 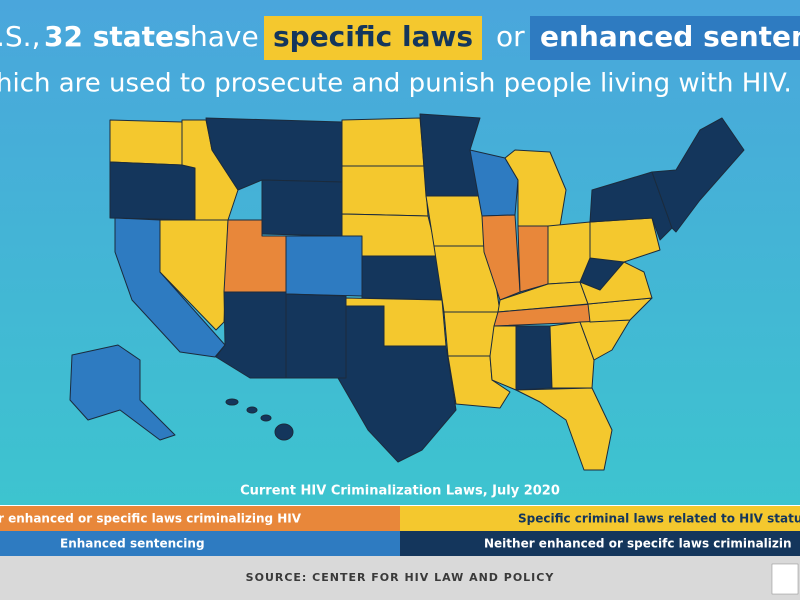 I want to click on legend-label: Enhanced sentencing, so click(x=132, y=544).